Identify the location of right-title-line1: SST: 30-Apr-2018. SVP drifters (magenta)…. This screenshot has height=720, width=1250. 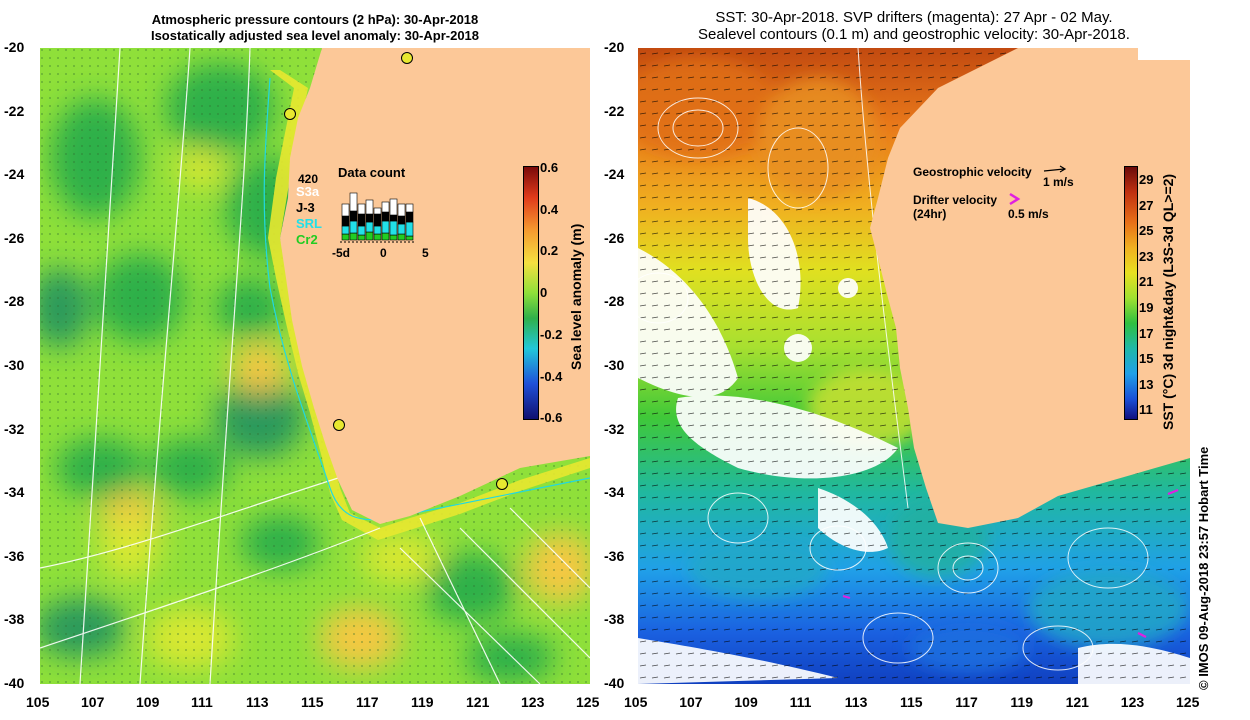
(914, 17).